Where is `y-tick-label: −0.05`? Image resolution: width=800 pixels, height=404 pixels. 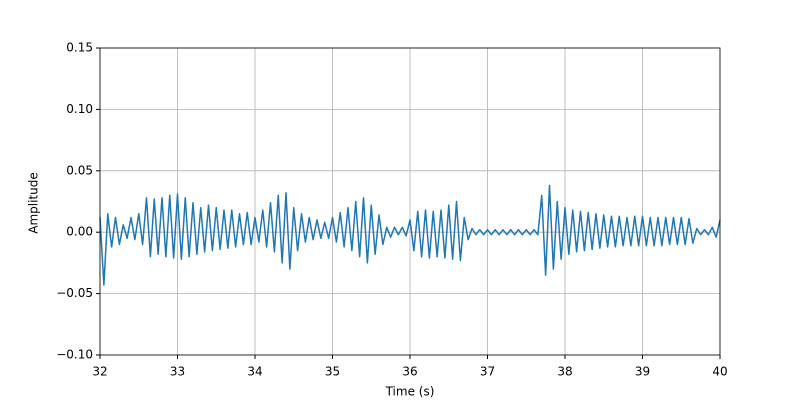 y-tick-label: −0.05 is located at coordinates (74, 293).